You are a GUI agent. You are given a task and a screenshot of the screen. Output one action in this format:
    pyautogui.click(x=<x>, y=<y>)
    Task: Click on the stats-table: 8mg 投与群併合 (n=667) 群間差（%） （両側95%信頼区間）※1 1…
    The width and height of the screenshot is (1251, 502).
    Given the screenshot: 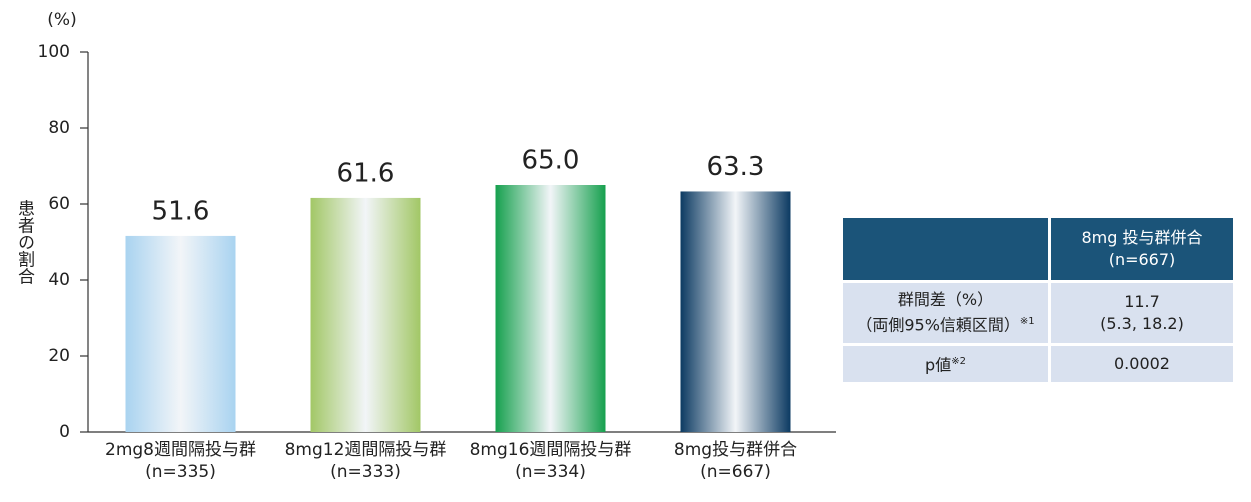 What is the action you would take?
    pyautogui.click(x=1038, y=301)
    